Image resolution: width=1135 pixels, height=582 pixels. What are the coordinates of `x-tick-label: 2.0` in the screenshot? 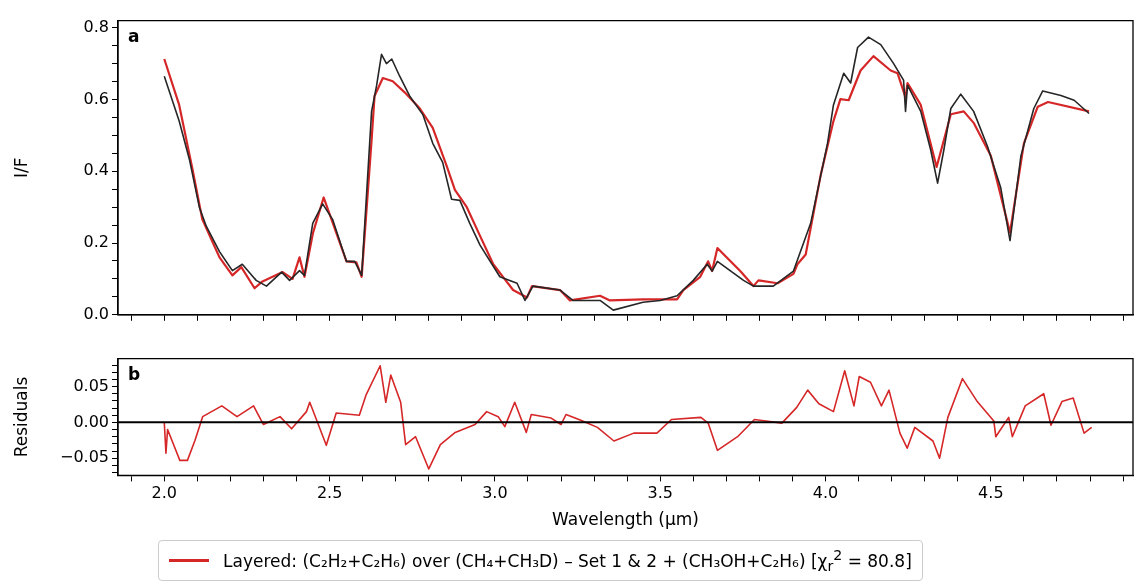 It's located at (164, 493).